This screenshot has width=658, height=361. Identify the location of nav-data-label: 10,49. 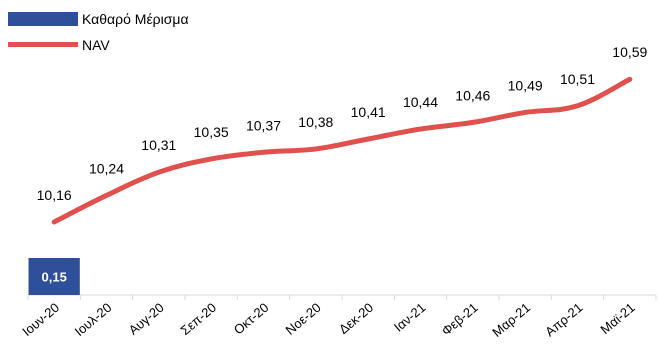
(525, 85).